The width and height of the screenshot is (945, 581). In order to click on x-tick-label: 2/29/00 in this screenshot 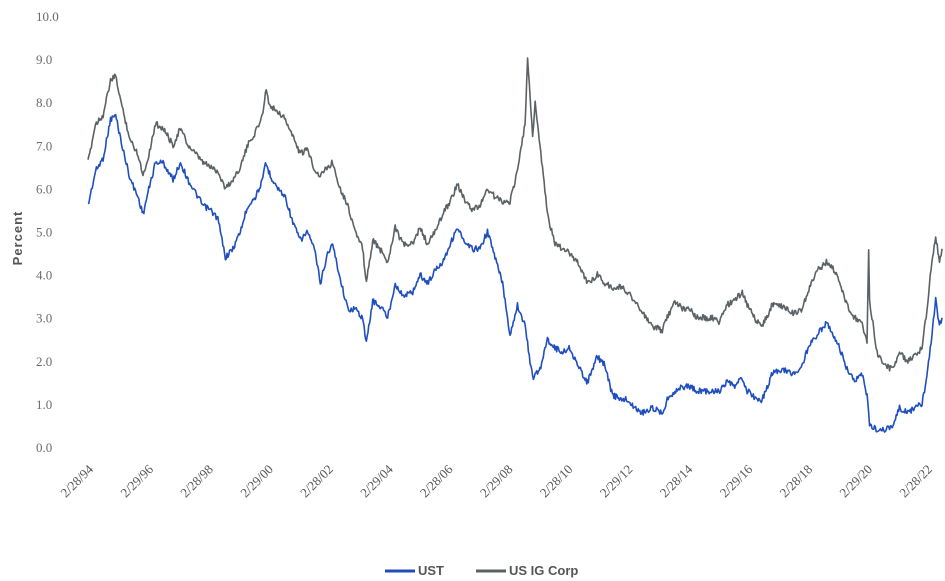, I will do `click(256, 481)`.